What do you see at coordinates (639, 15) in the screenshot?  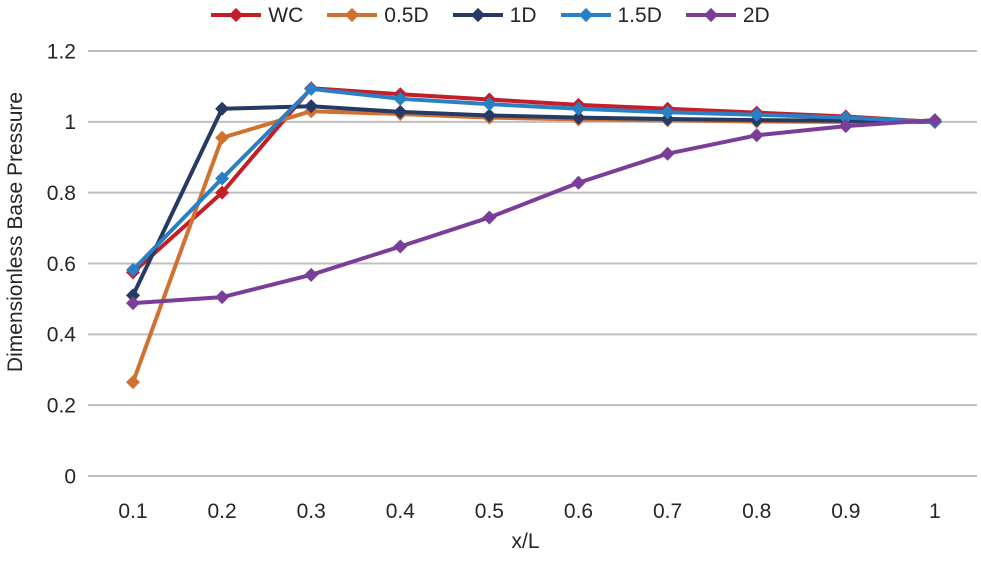 I see `legend-label-1-5d: 1.5D` at bounding box center [639, 15].